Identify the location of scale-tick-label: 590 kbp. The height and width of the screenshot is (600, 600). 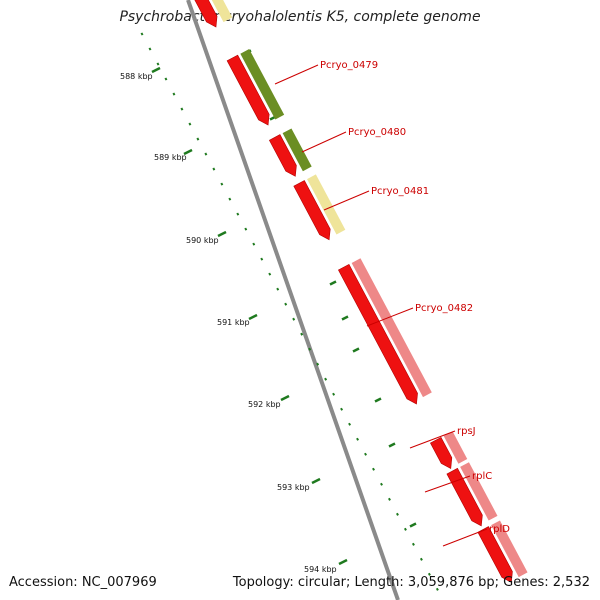
(202, 240).